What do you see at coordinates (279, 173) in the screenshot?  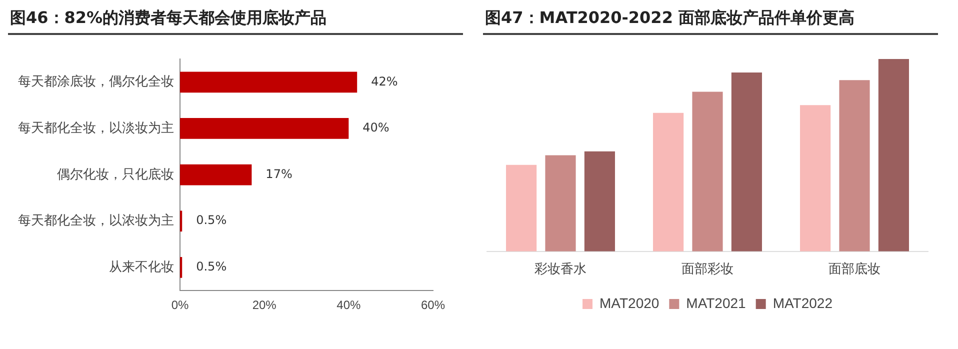 I see `data-label: 17%` at bounding box center [279, 173].